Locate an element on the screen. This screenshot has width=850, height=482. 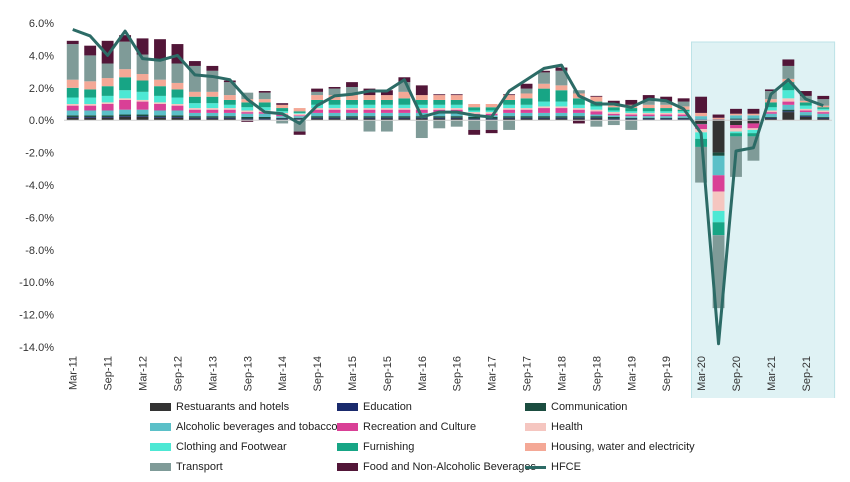
x-tick-label: Sep-20 is located at coordinates (737, 373).